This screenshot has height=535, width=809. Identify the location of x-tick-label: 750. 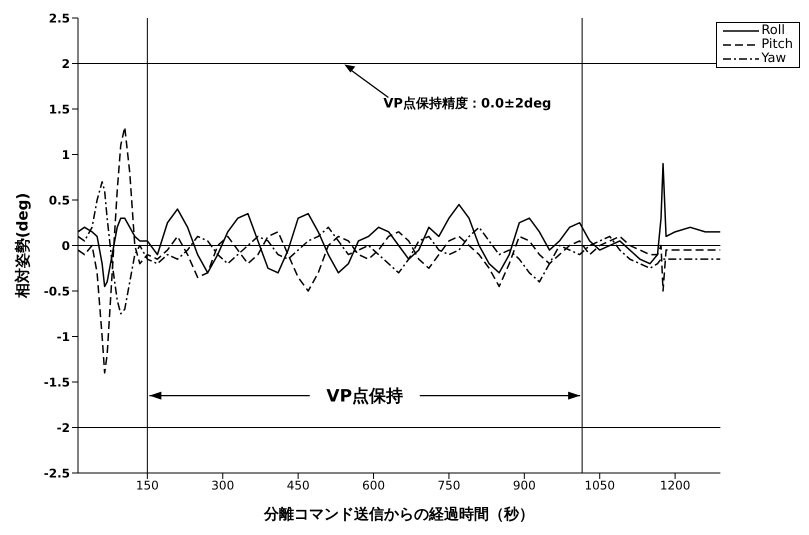
(448, 485).